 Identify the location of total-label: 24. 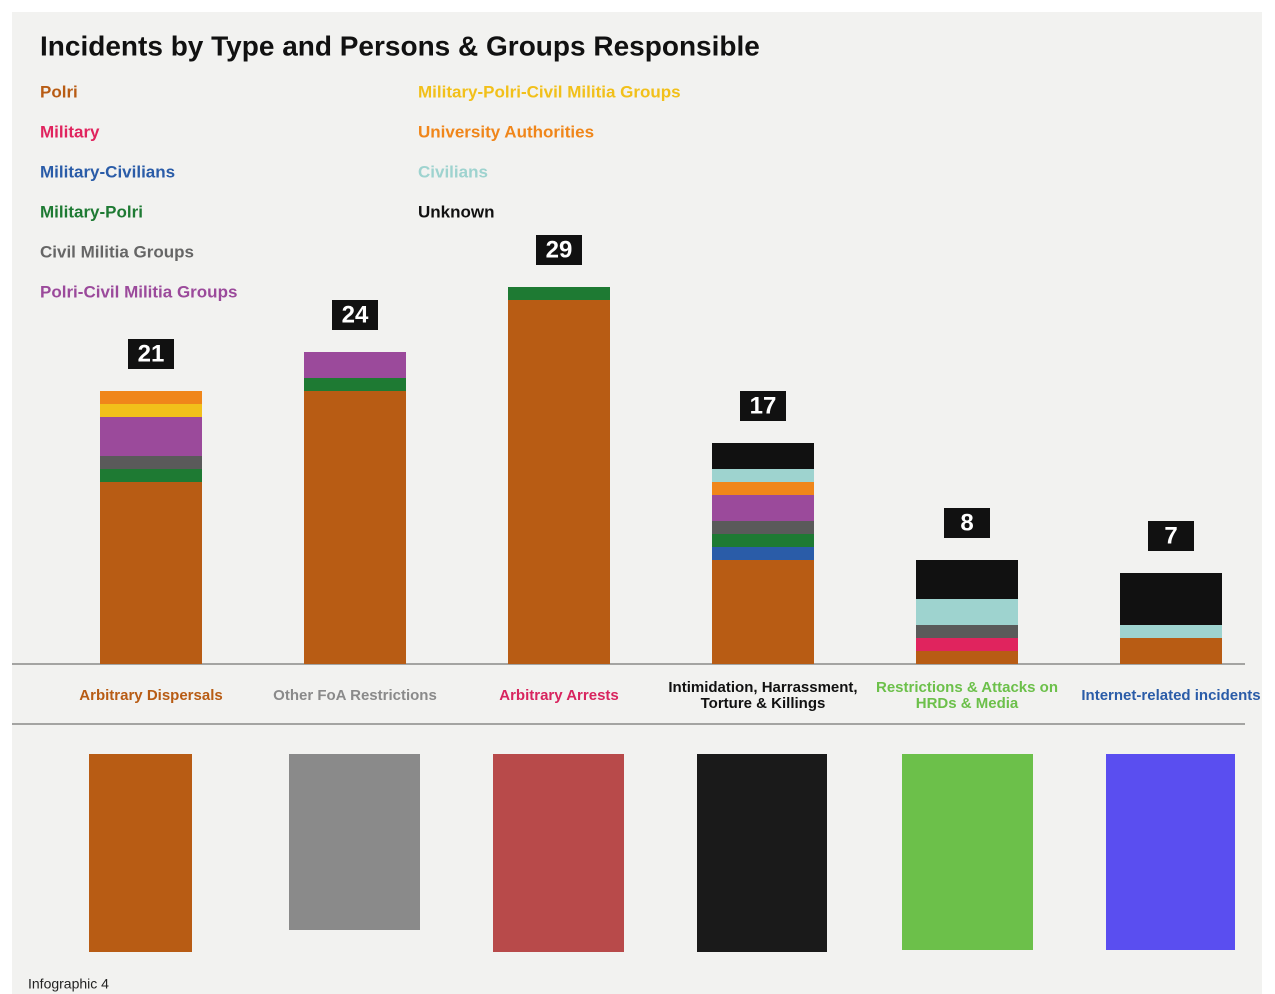
(355, 314).